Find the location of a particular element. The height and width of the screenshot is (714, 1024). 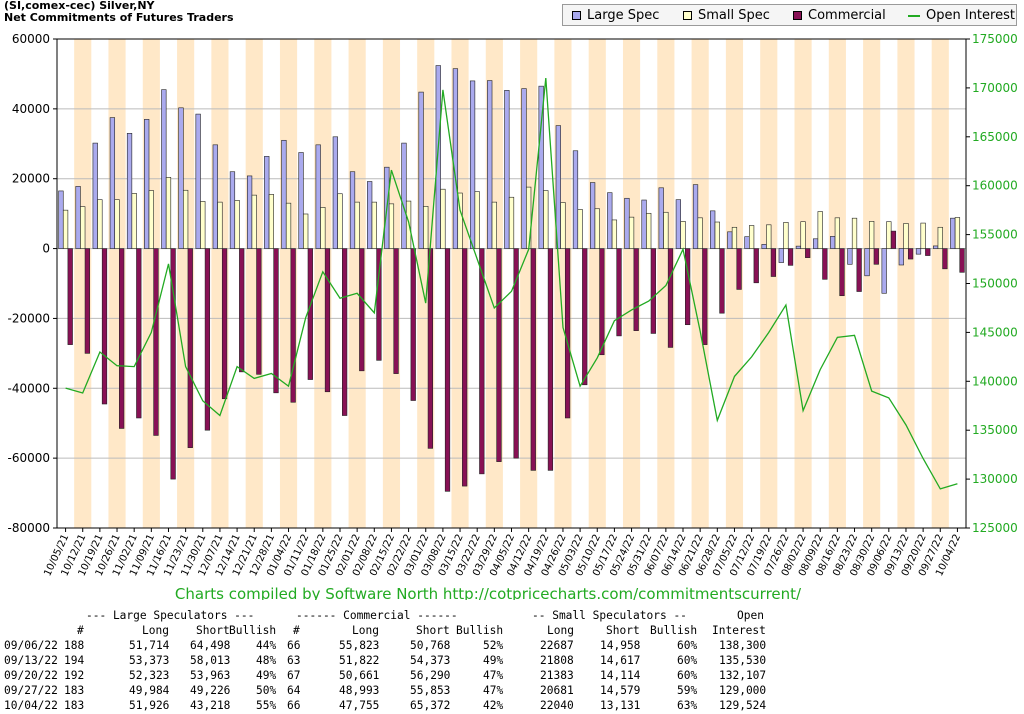

left-tick-label: -60000 is located at coordinates (28, 458).